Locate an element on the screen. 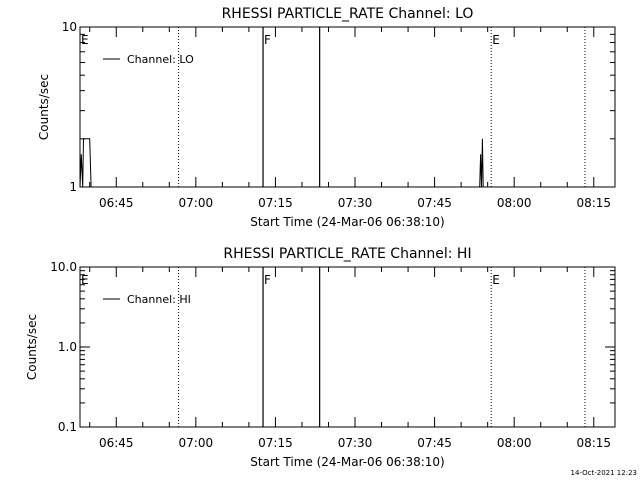 This screenshot has width=640, height=480. chart-title: RHESSI PARTICLE_RATE Channel: HI is located at coordinates (347, 254).